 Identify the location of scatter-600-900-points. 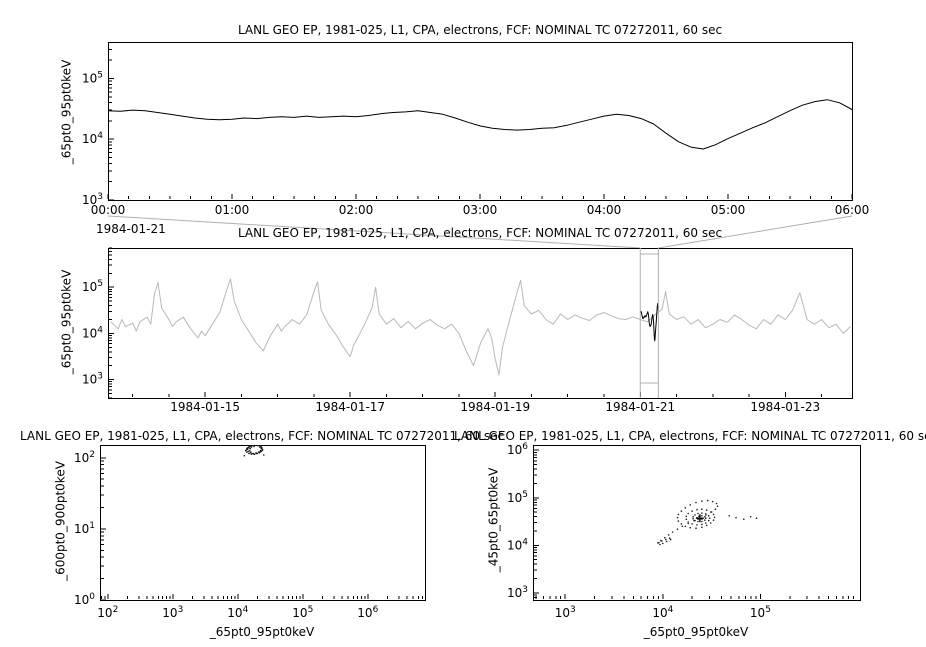
(254, 451).